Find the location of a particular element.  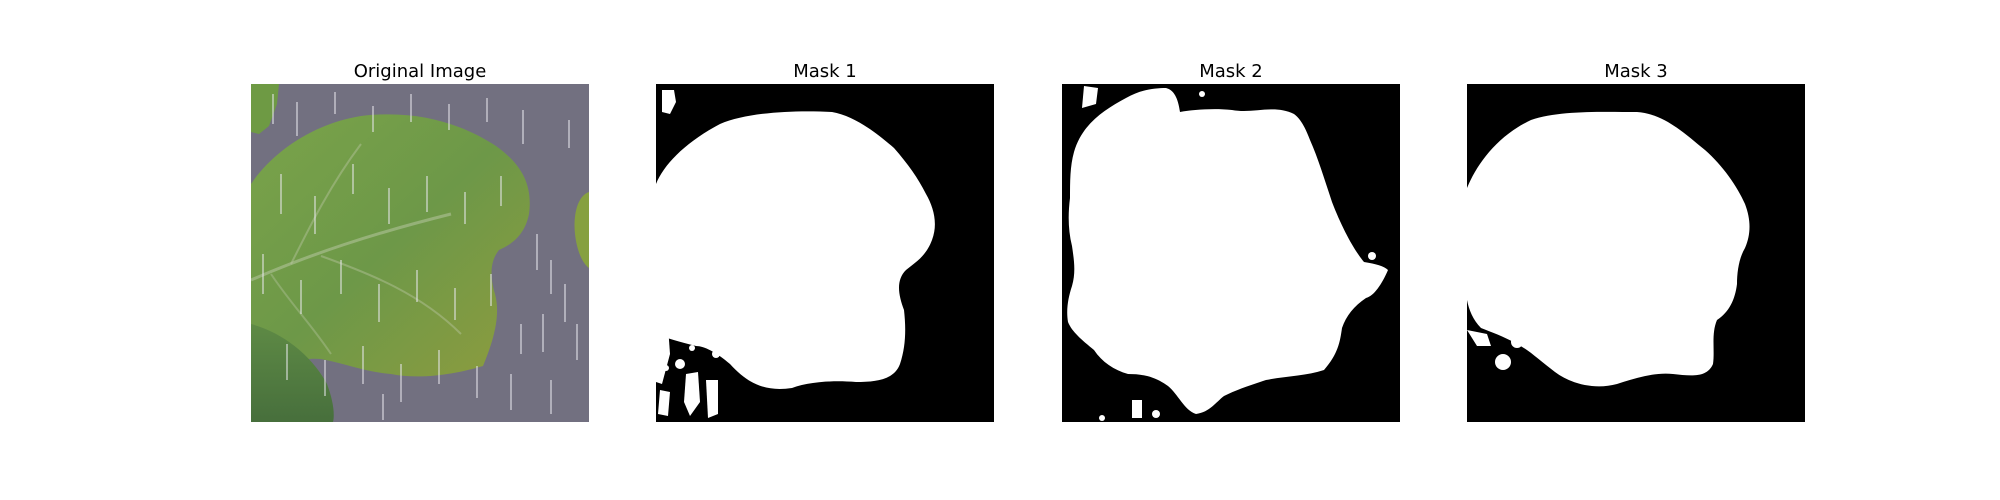

panel-original-image: Original Image is located at coordinates (420, 241).